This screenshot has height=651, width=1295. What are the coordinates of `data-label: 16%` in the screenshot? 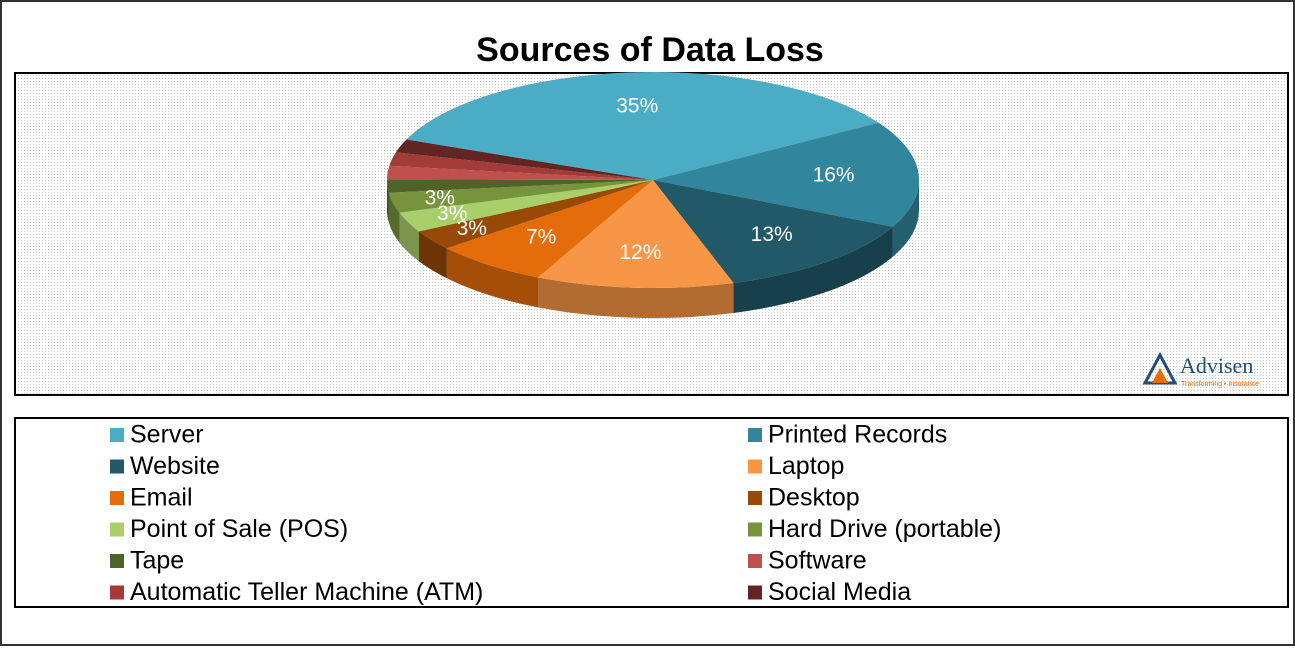 It's located at (834, 174).